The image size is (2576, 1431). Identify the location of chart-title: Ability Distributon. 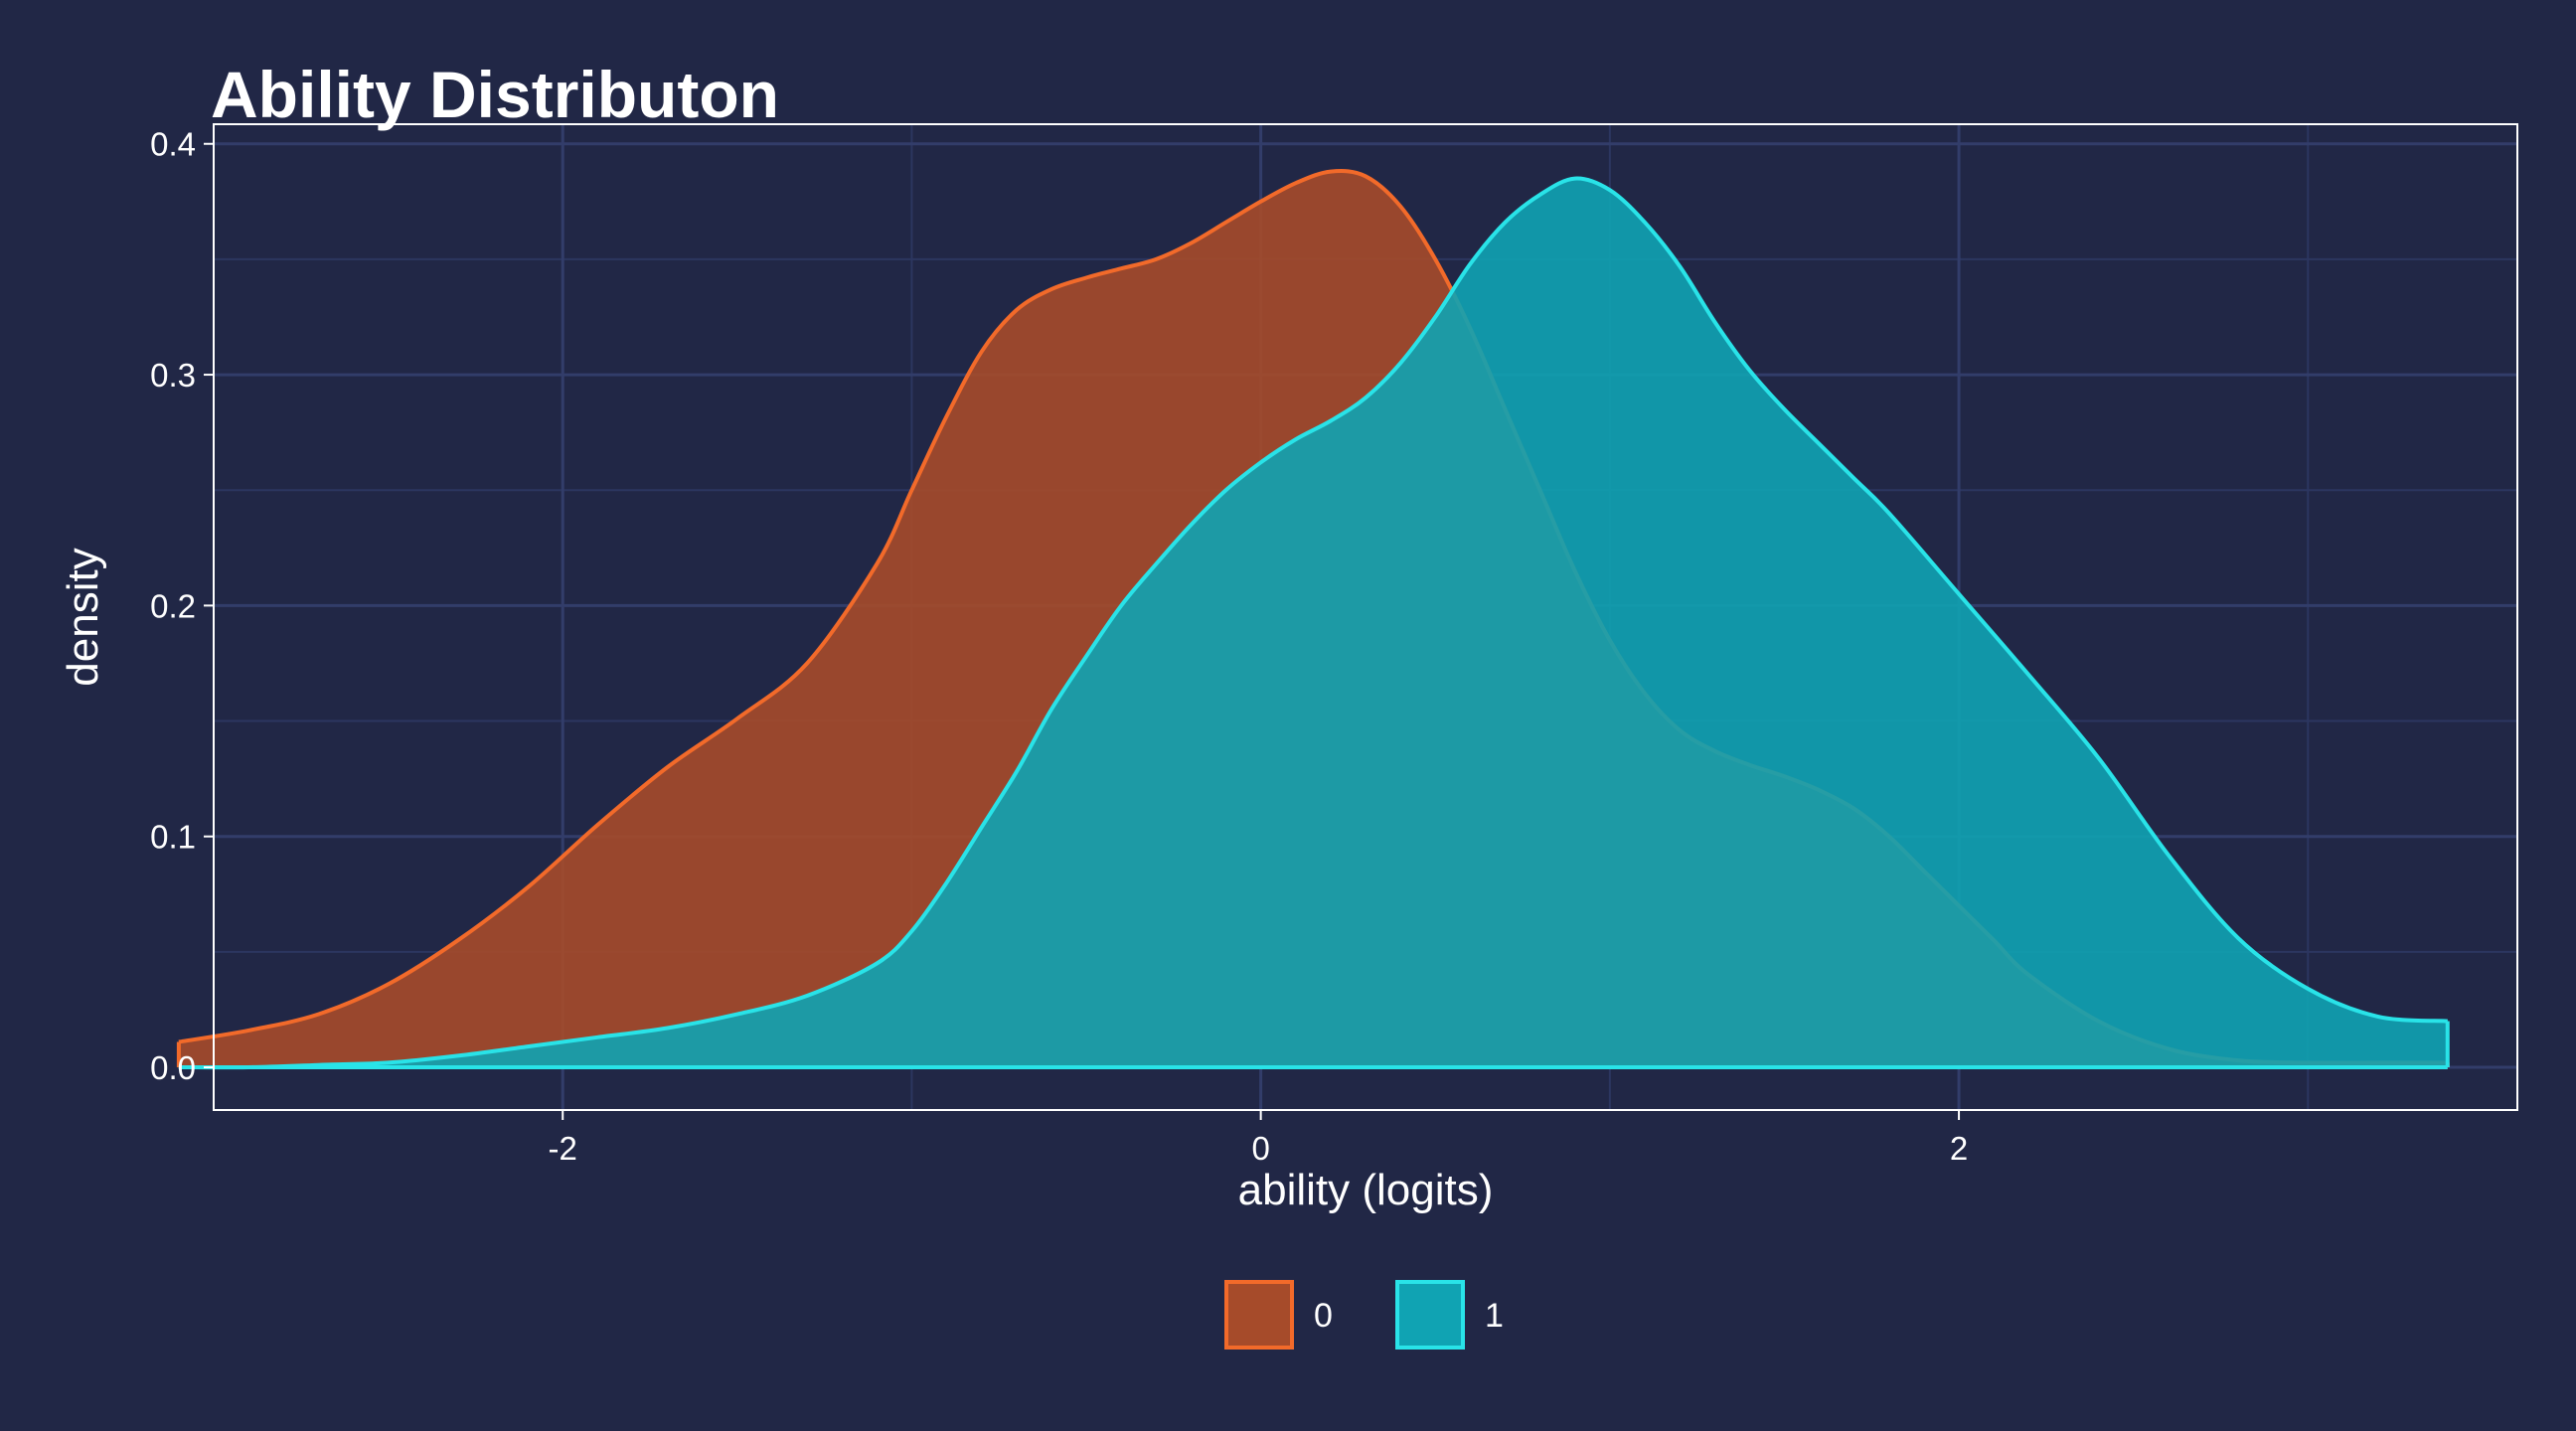
(495, 94).